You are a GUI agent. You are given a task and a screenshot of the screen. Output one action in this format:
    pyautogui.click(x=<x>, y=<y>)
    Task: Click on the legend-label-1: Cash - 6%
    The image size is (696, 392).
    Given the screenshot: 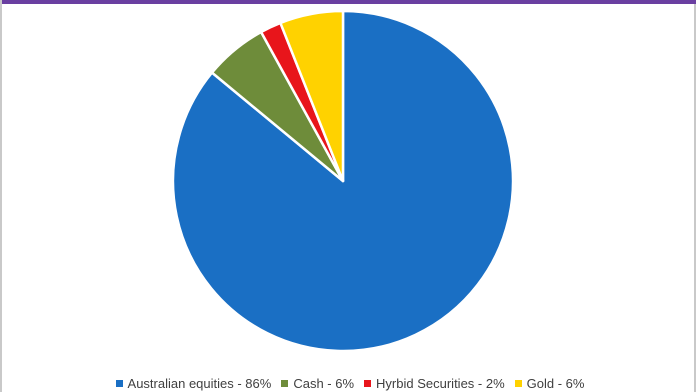 What is the action you would take?
    pyautogui.click(x=324, y=383)
    